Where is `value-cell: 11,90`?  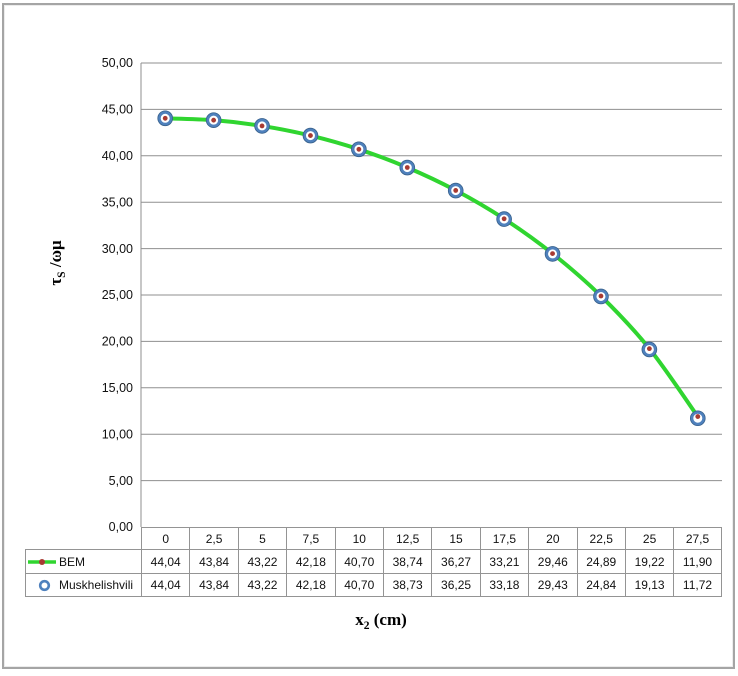 value-cell: 11,90 is located at coordinates (697, 561).